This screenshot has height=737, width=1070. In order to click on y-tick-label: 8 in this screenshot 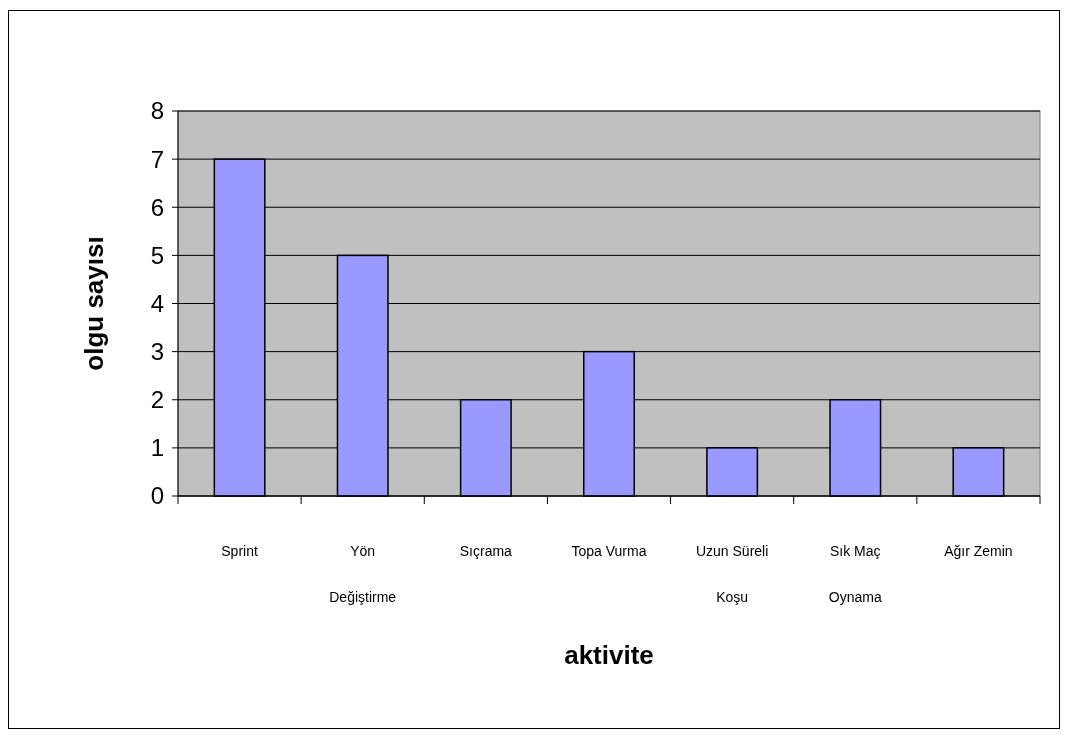, I will do `click(157, 111)`.